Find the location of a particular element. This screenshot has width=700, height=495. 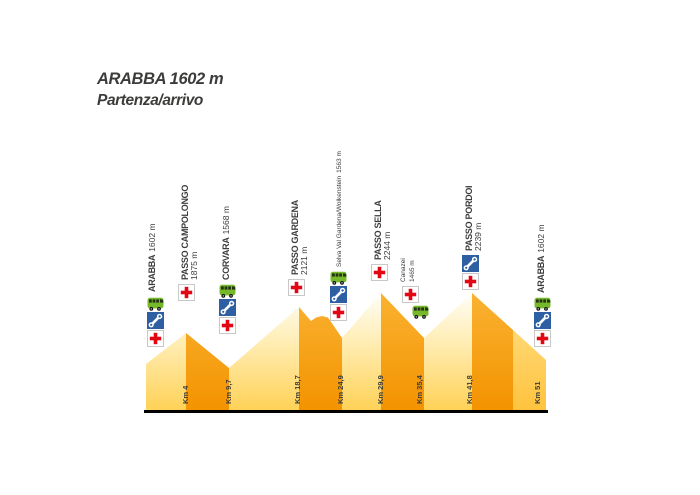

station-icons-arabba-finish is located at coordinates (542, 322).